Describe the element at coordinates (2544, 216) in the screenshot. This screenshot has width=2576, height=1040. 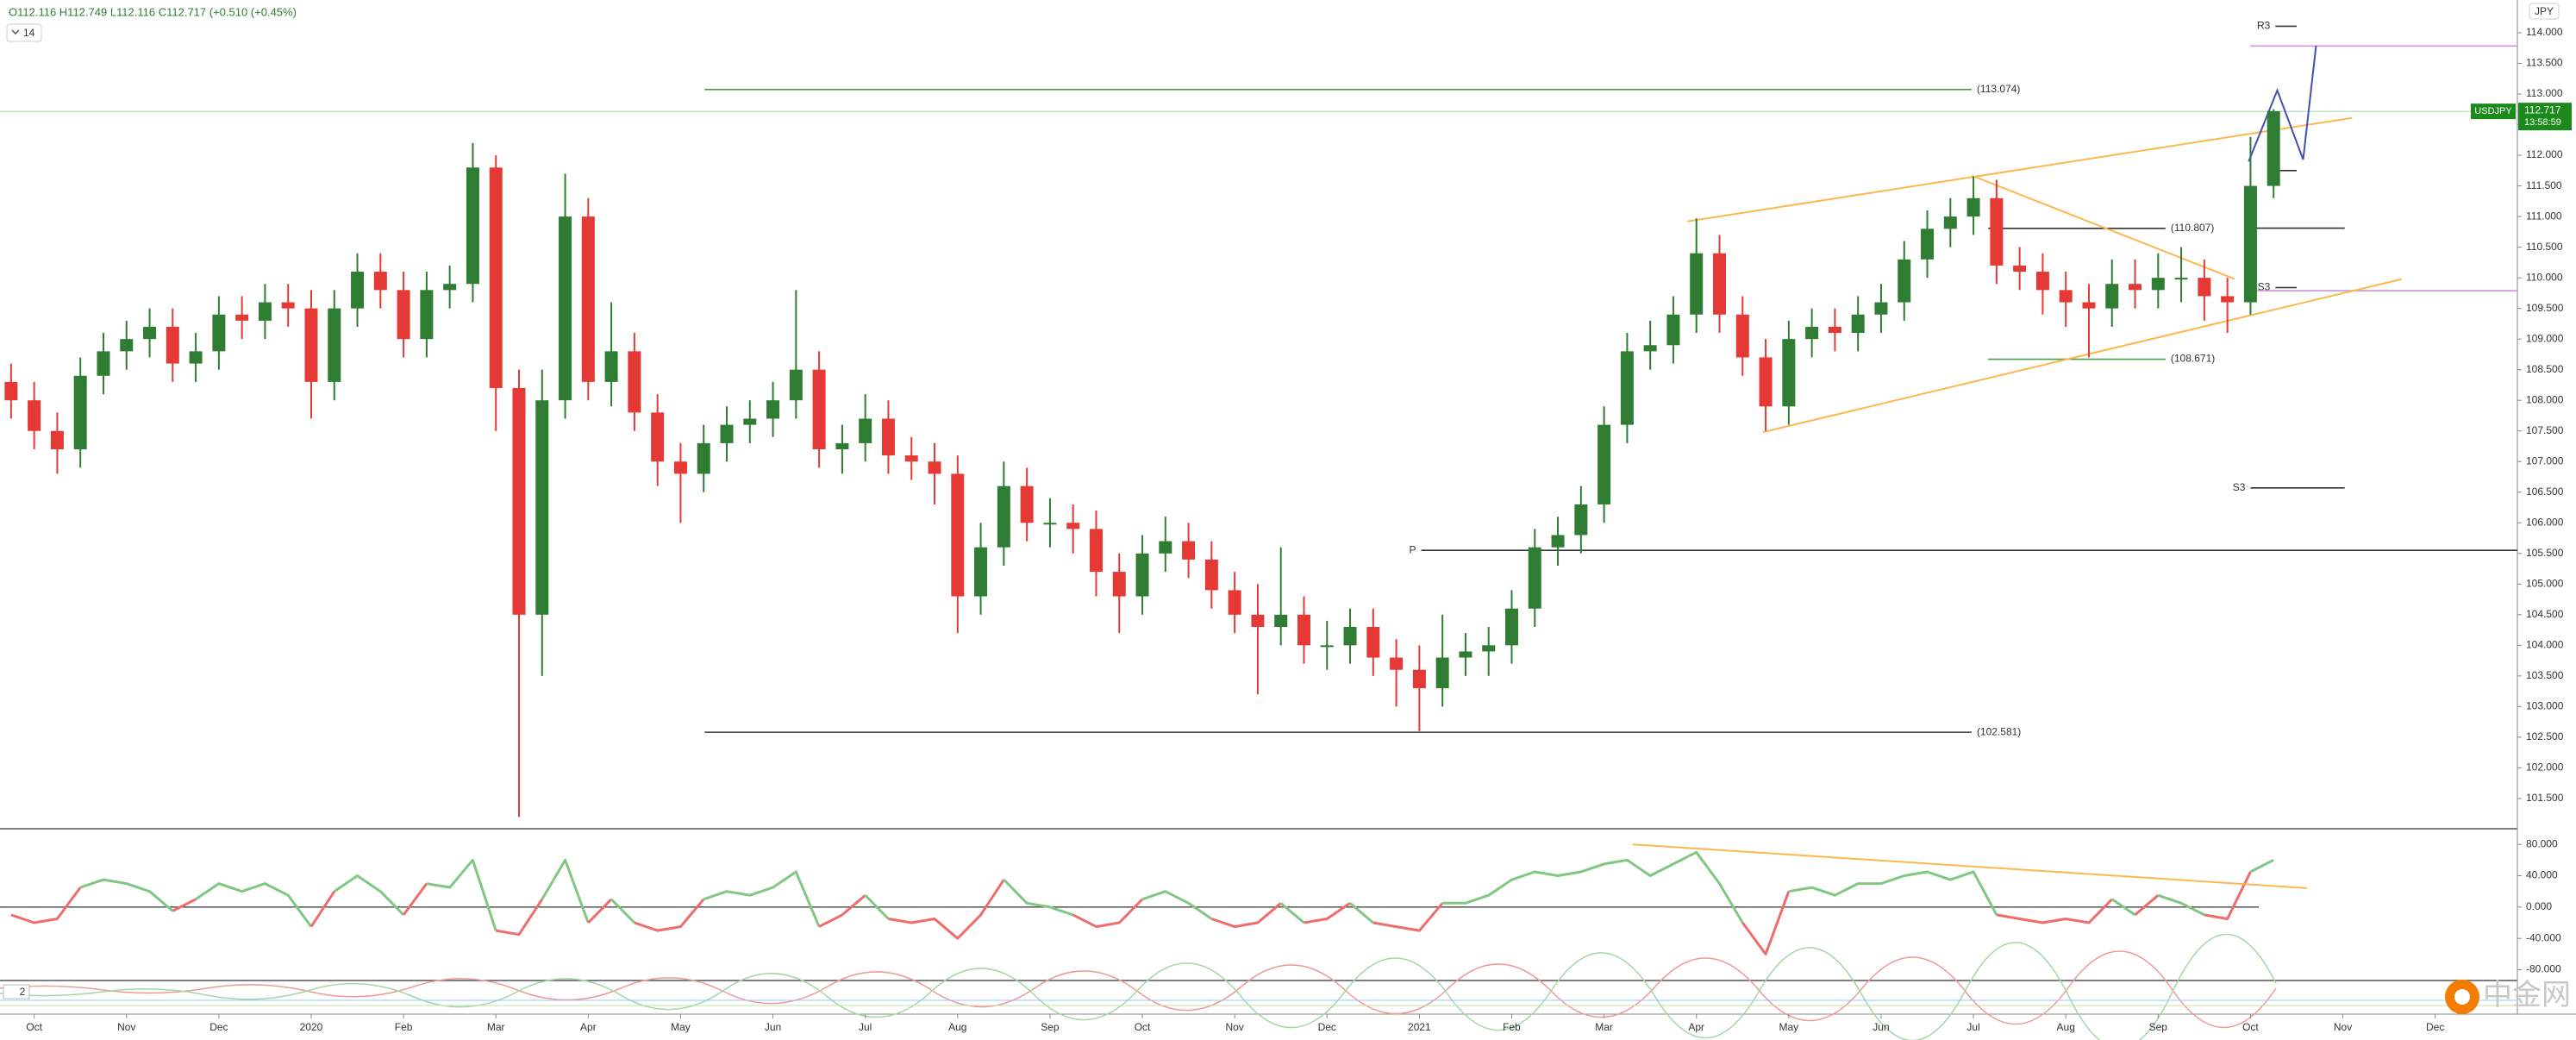
I see `y-tick-label: 111.000` at that location.